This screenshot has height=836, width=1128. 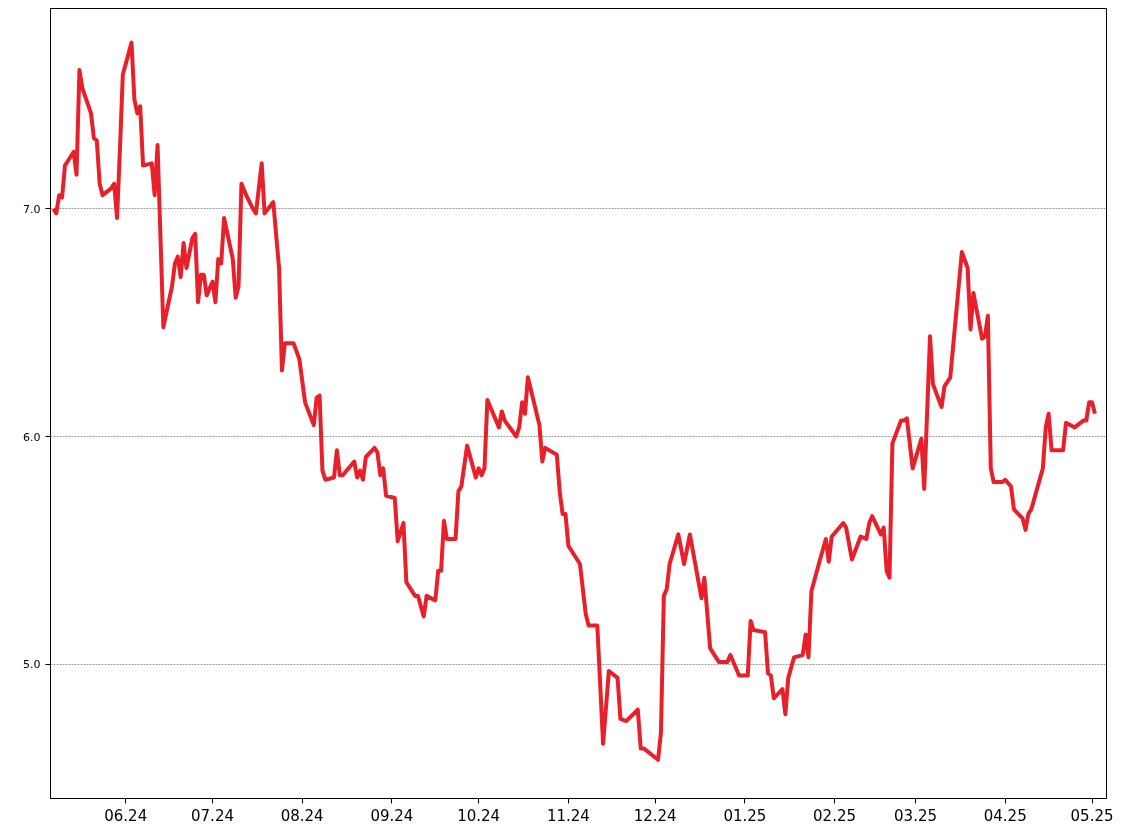 I want to click on x-tick-label: 07.24, so click(x=212, y=815).